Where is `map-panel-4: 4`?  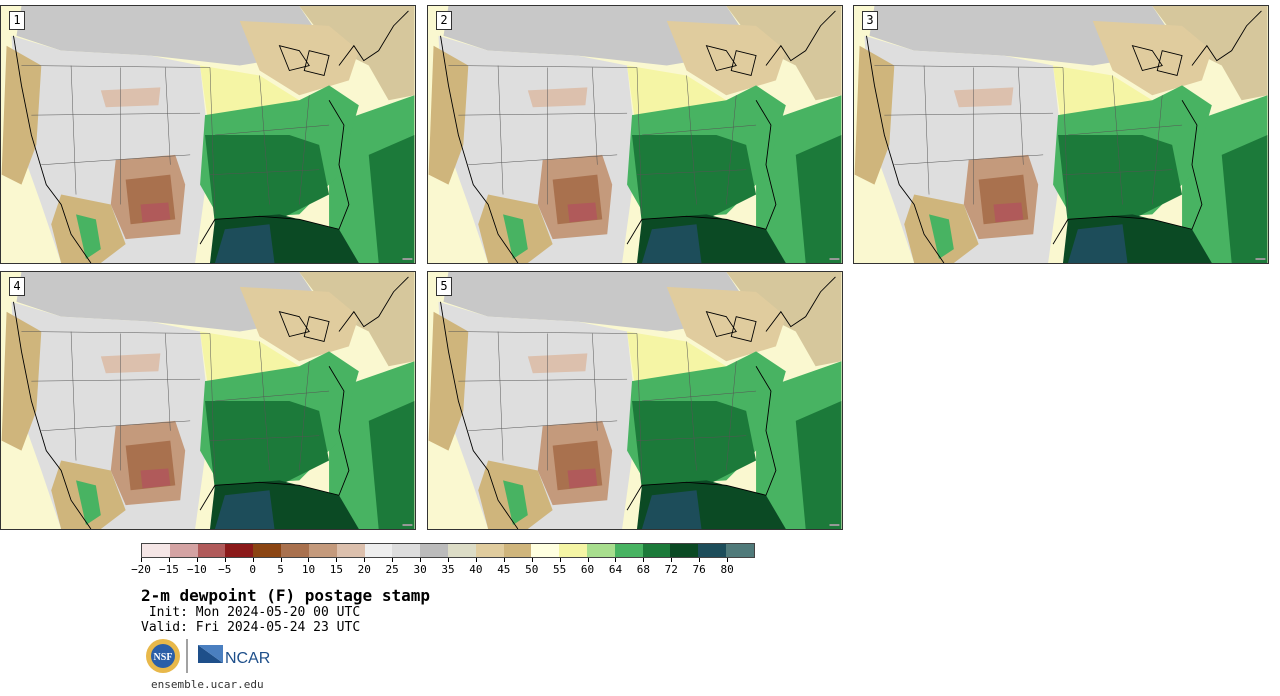 map-panel-4: 4 is located at coordinates (208, 400).